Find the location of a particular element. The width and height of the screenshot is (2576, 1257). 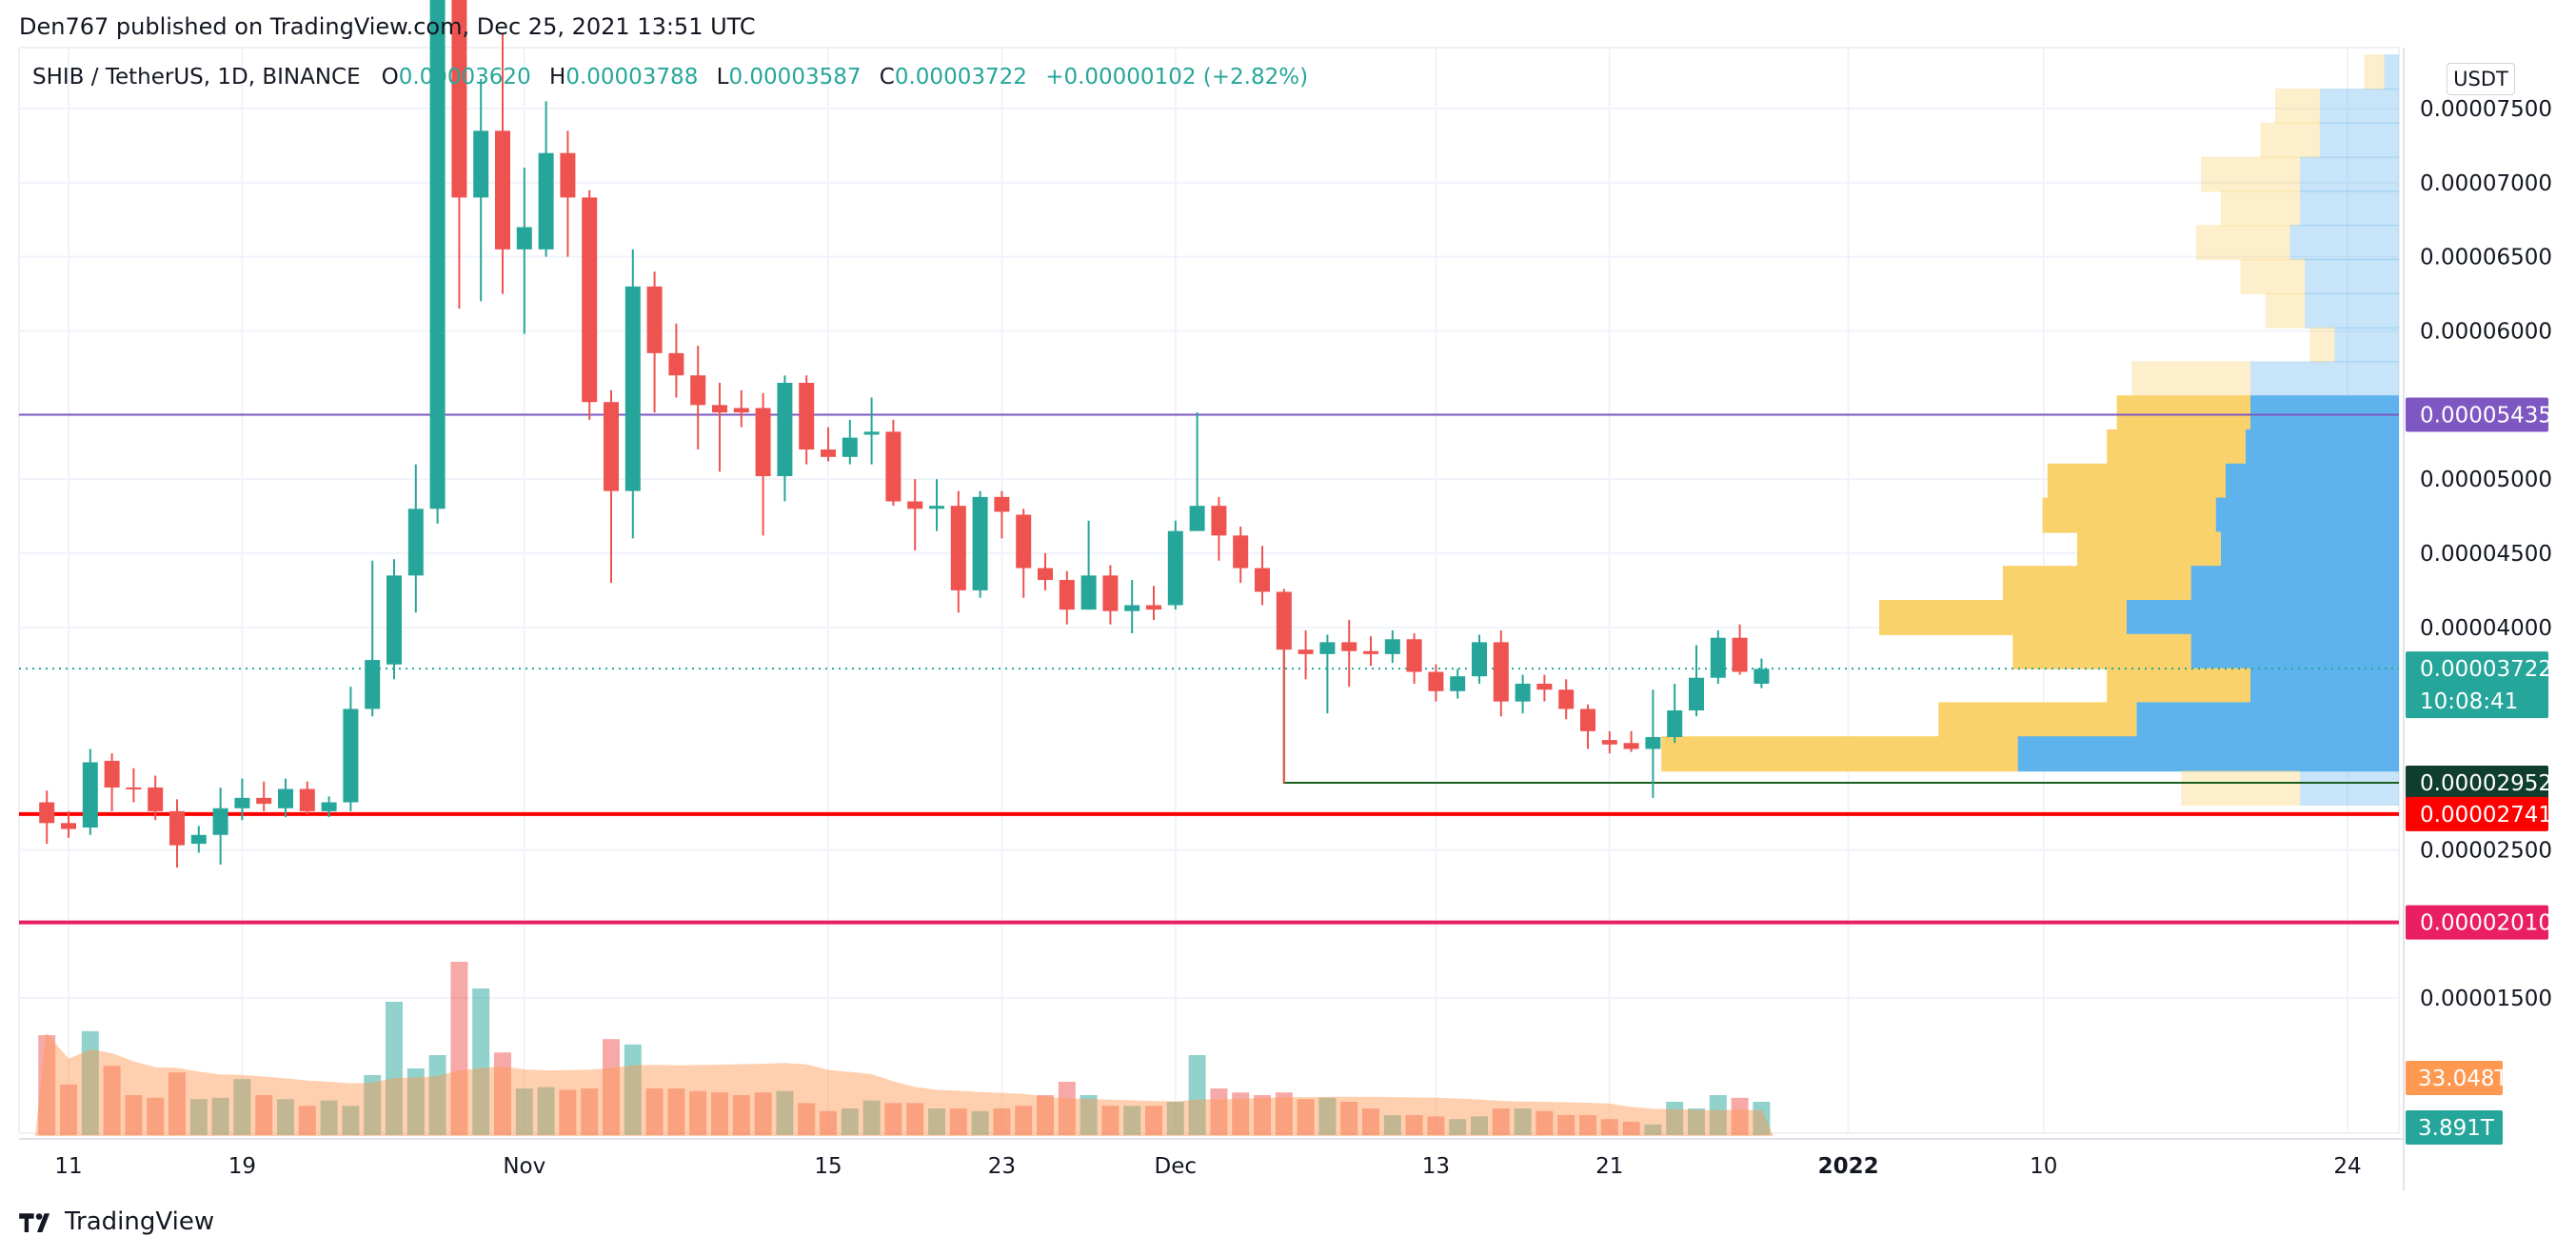

time-tick-label: 24 is located at coordinates (2347, 1166).